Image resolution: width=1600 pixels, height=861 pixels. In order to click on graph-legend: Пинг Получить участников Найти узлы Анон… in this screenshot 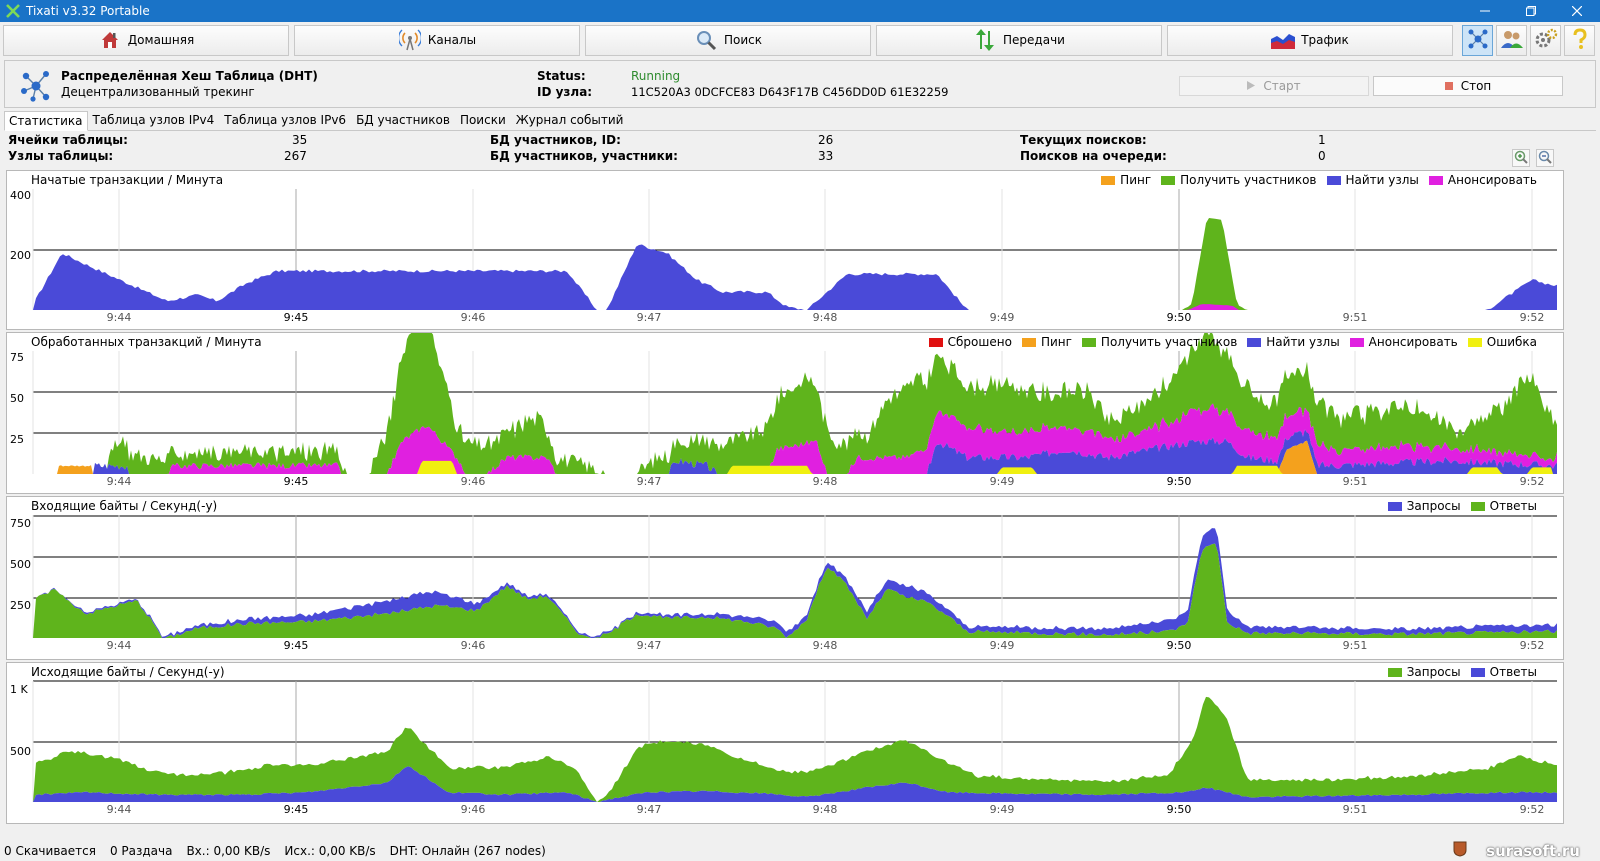, I will do `click(1319, 180)`.